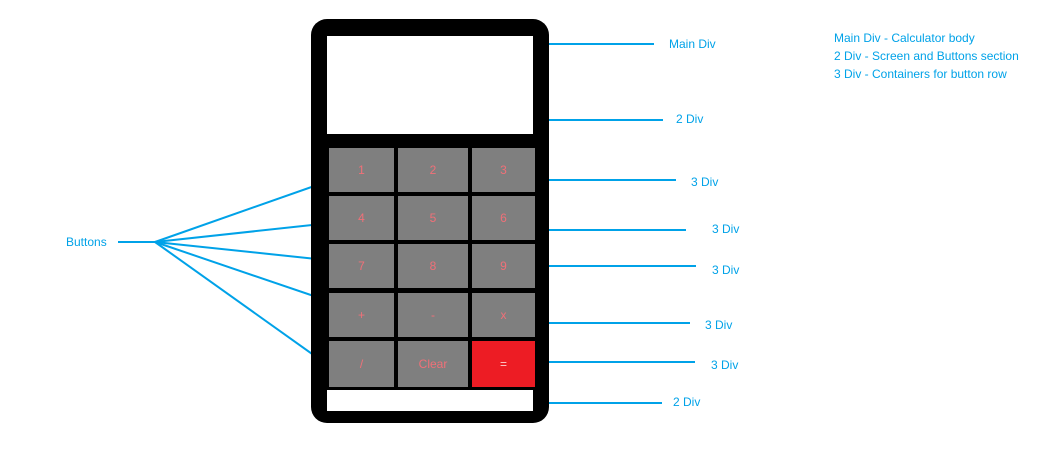 Image resolution: width=1039 pixels, height=460 pixels. What do you see at coordinates (725, 365) in the screenshot?
I see `row5-div-label: 3 Div` at bounding box center [725, 365].